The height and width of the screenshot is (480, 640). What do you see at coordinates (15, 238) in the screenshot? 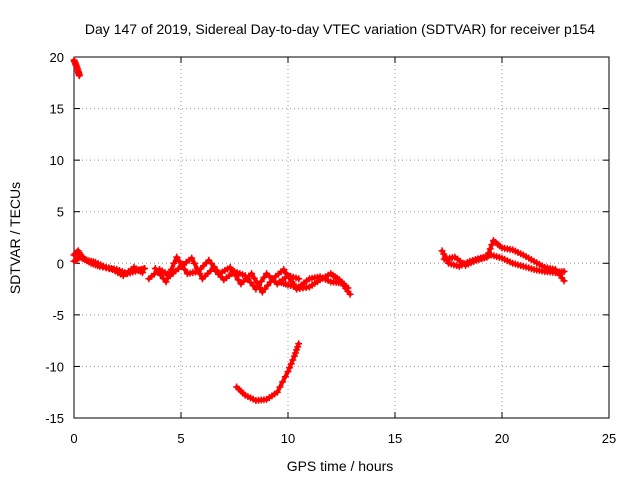
I see `y-axis-label: SDTVAR / TECUs` at bounding box center [15, 238].